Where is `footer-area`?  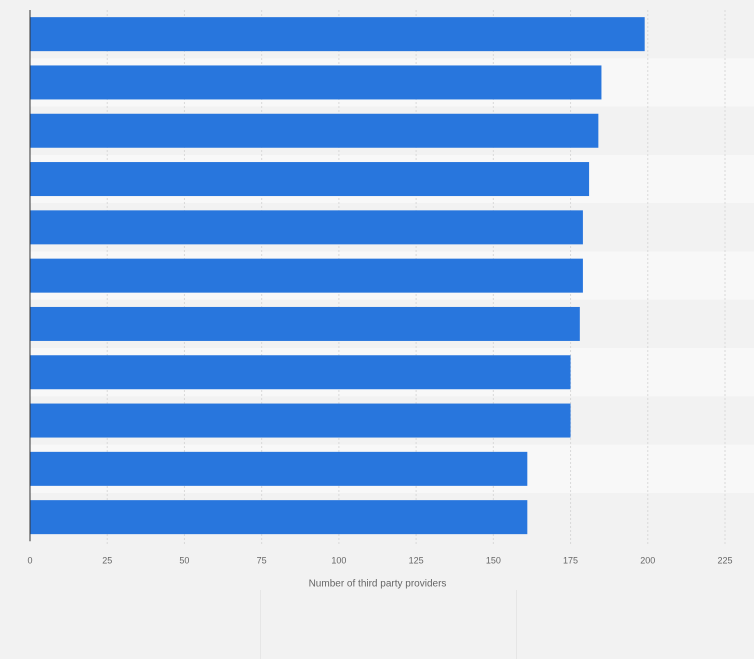
footer-area is located at coordinates (377, 624).